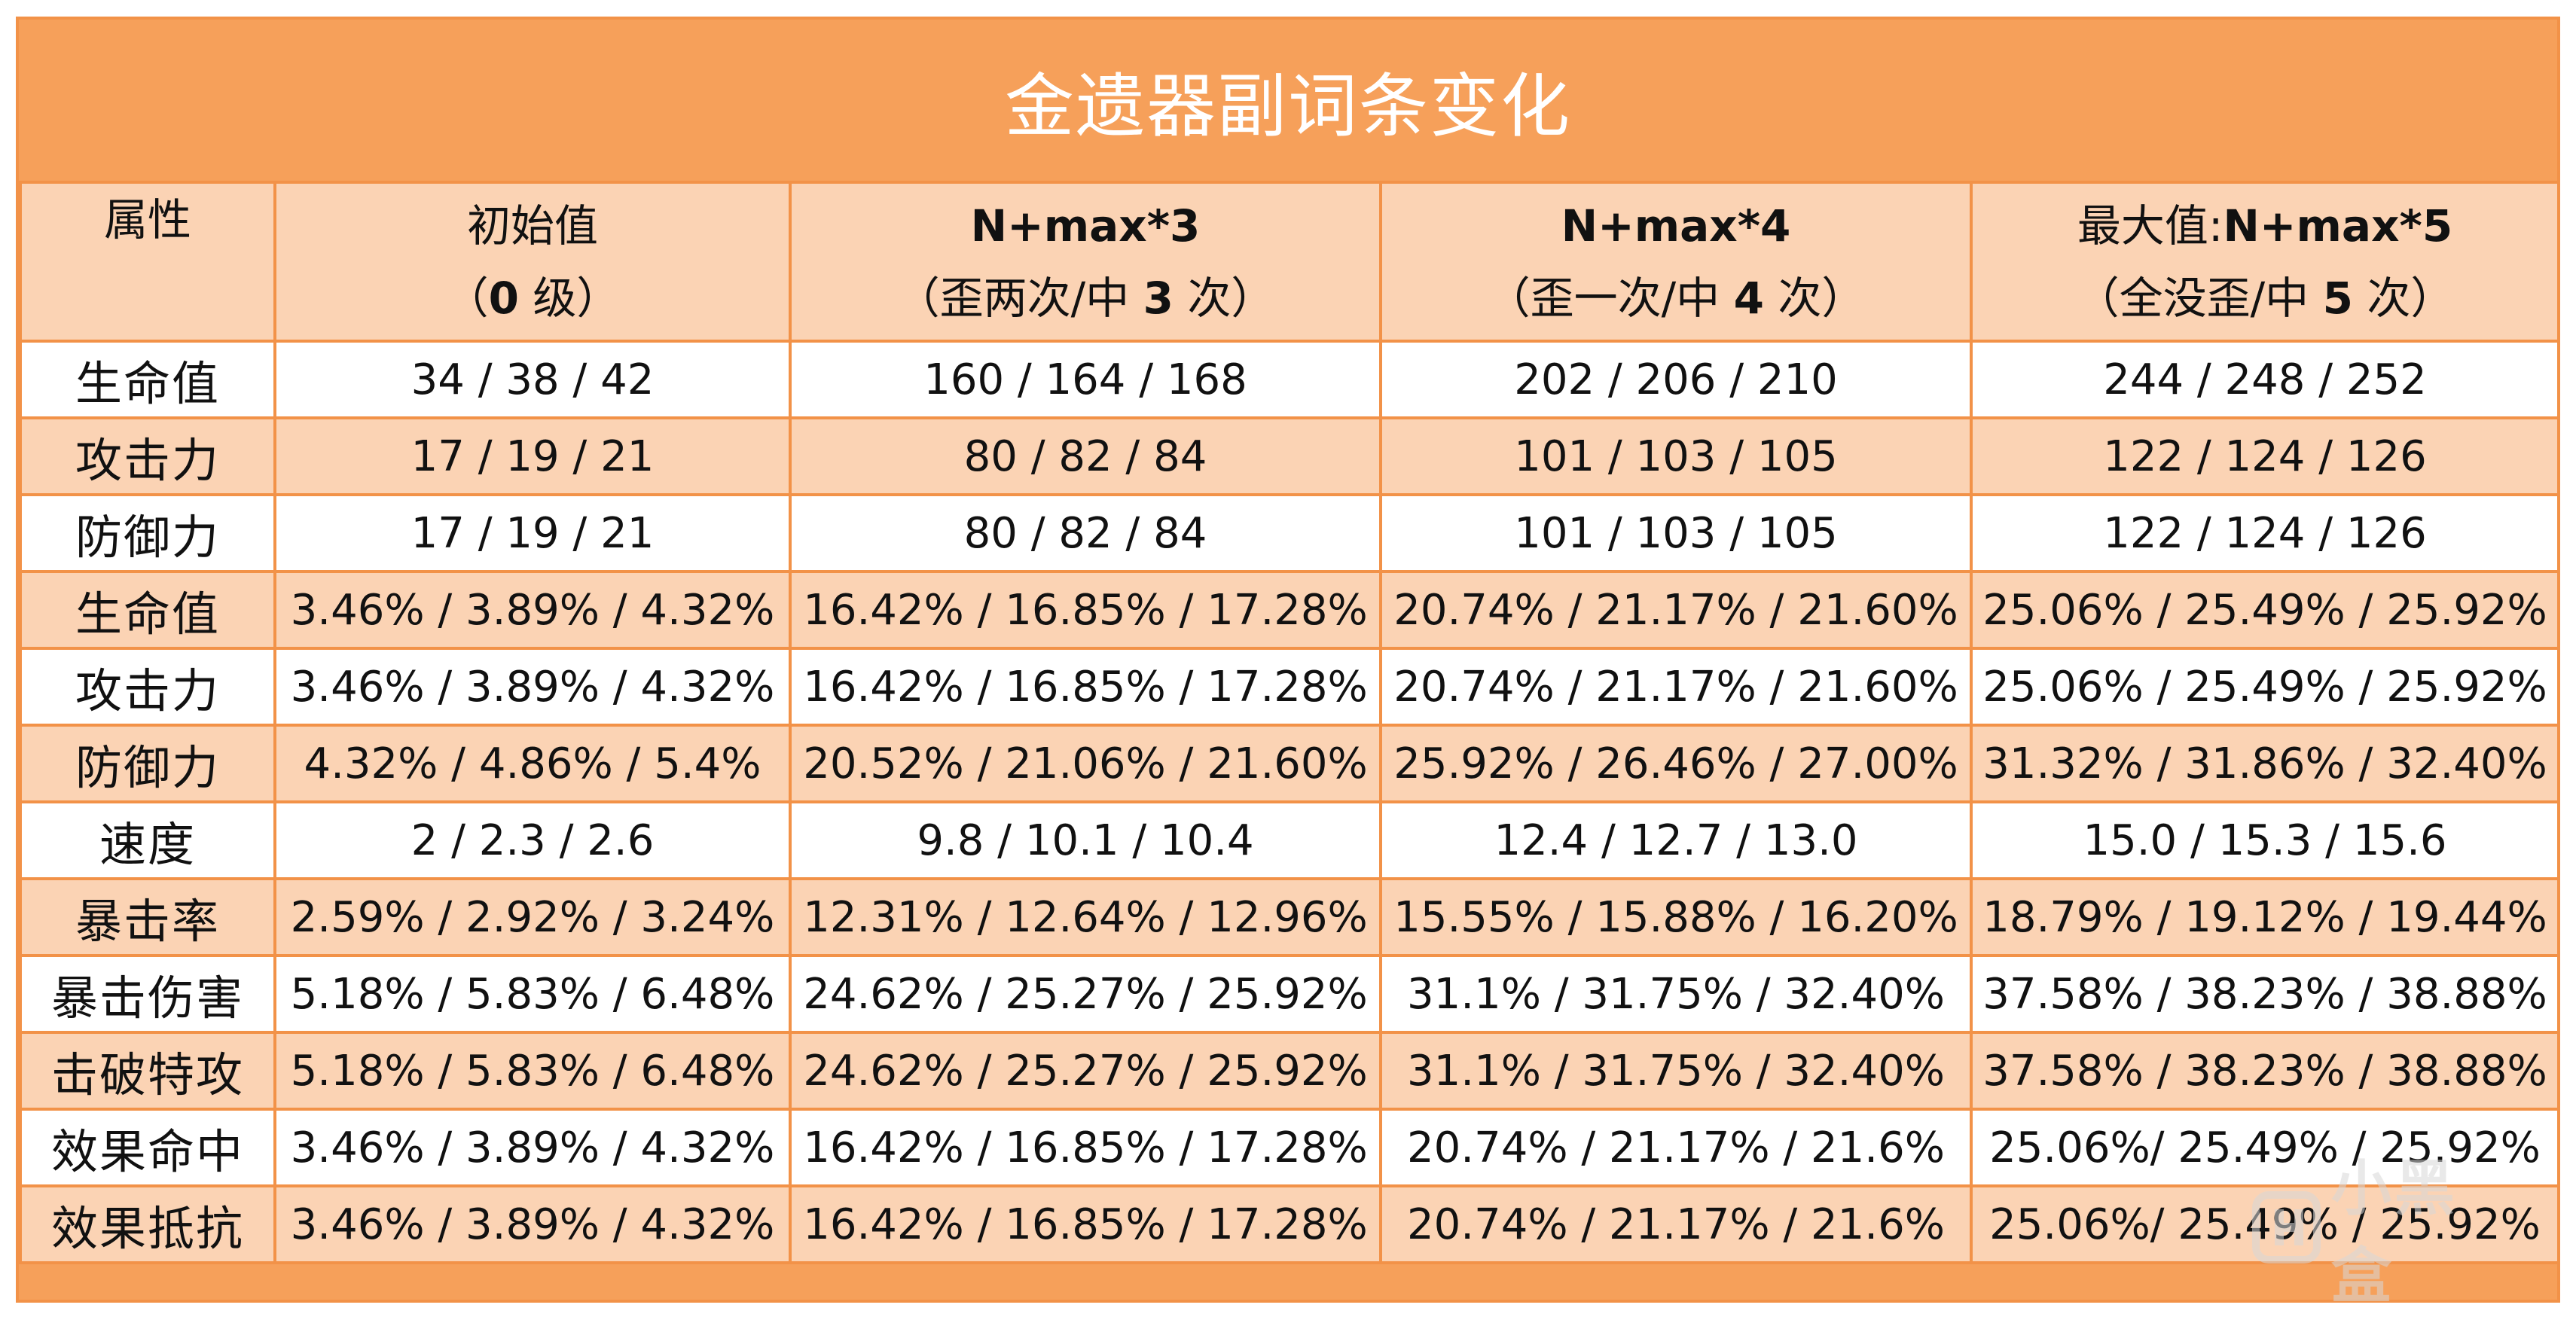 The image size is (2576, 1323). What do you see at coordinates (533, 262) in the screenshot?
I see `header-initial: 初始值 （0 级）` at bounding box center [533, 262].